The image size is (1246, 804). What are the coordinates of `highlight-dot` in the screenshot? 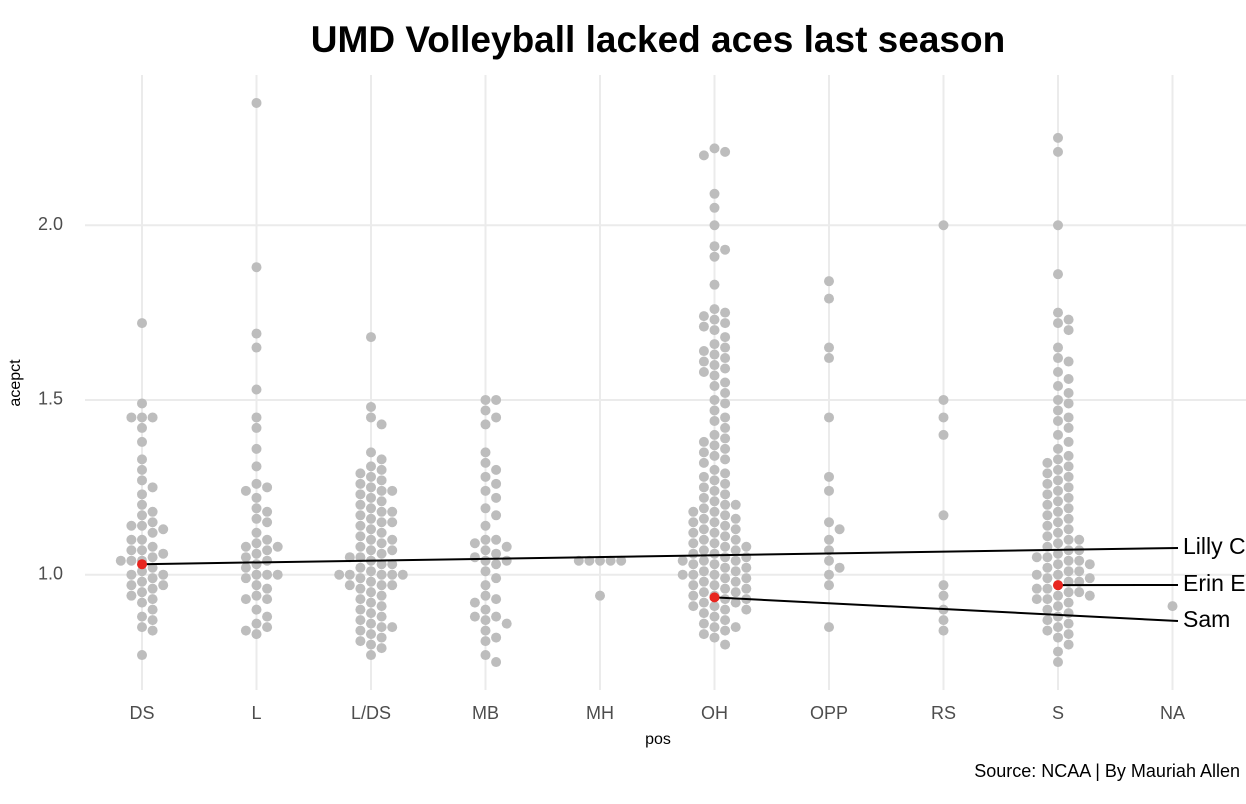 It's located at (1058, 585).